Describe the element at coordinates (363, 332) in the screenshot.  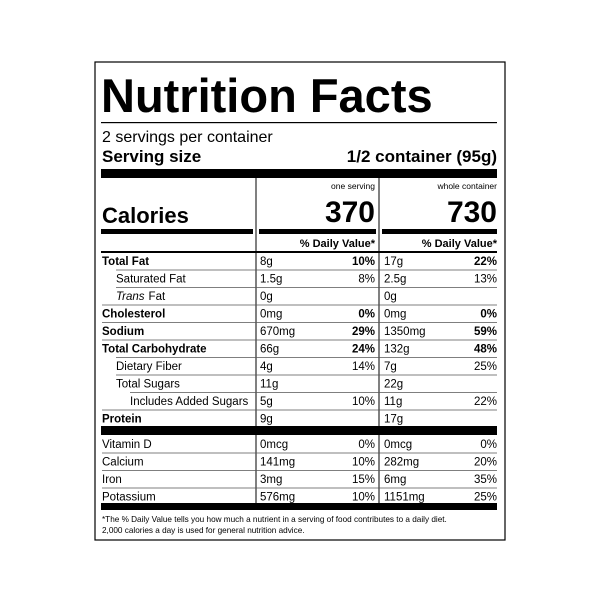
I see `daily-value: 29%` at that location.